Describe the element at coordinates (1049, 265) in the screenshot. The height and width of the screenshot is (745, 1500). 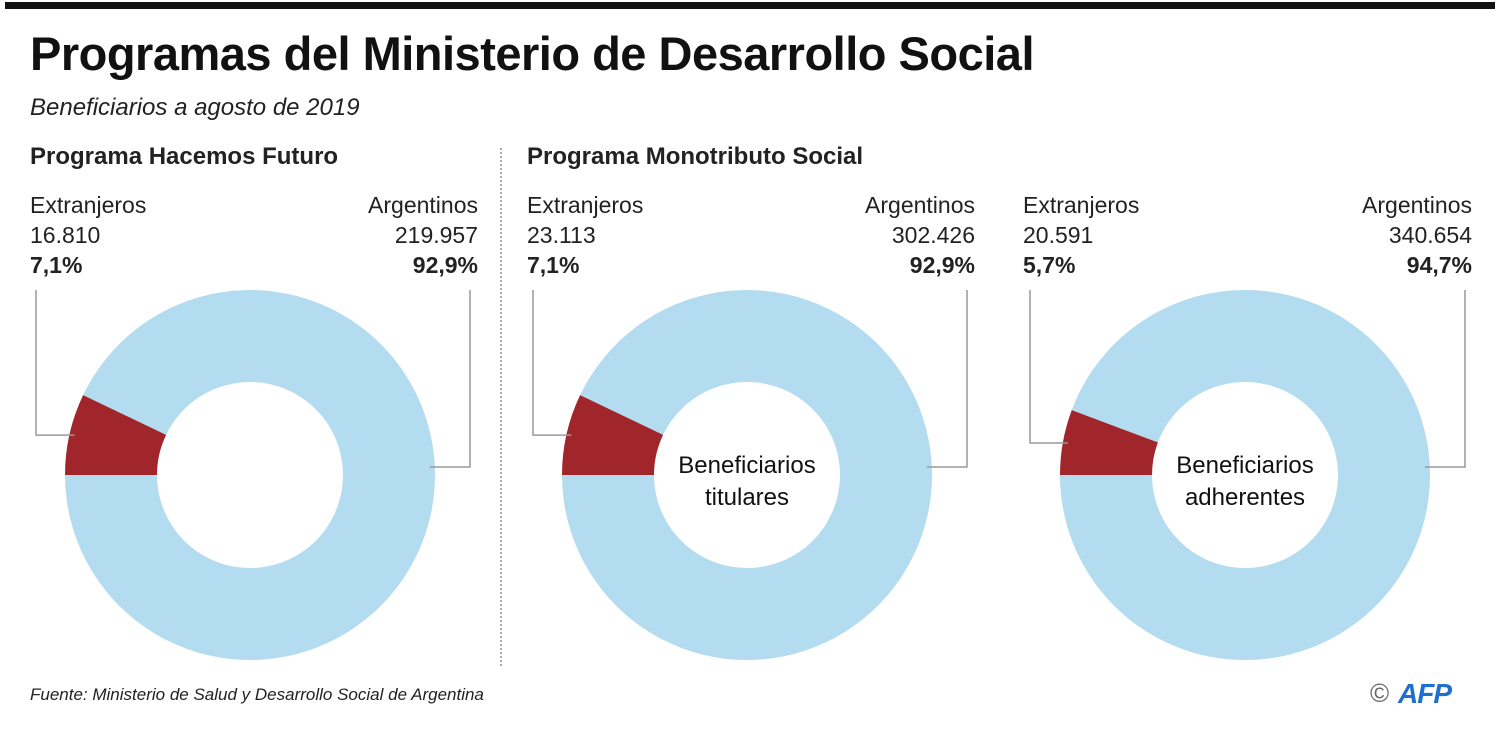
I see `slice-percent: 5,7%` at that location.